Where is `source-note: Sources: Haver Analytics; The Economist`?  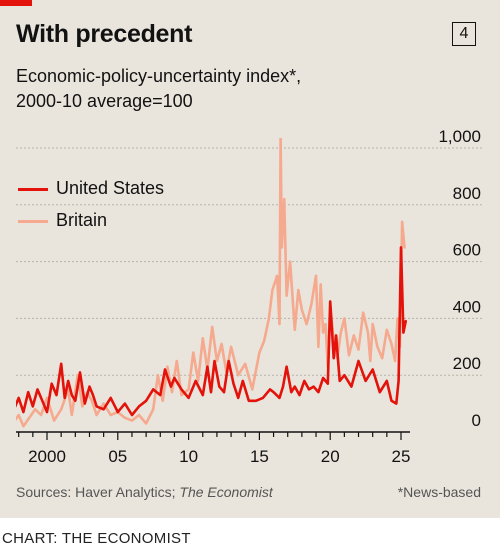 source-note: Sources: Haver Analytics; The Economist is located at coordinates (144, 492).